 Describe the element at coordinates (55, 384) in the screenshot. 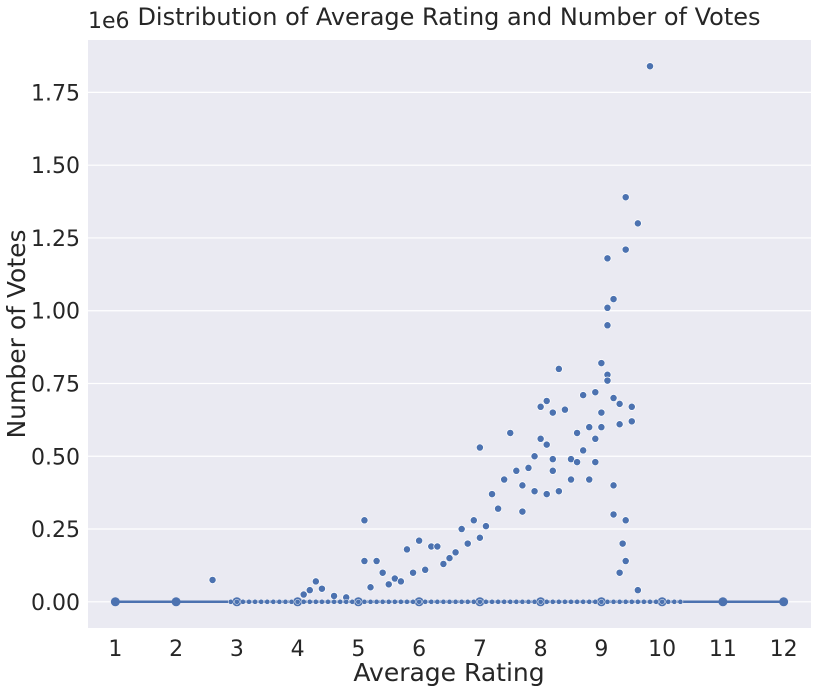

I see `y-tick-label: 0.75` at that location.